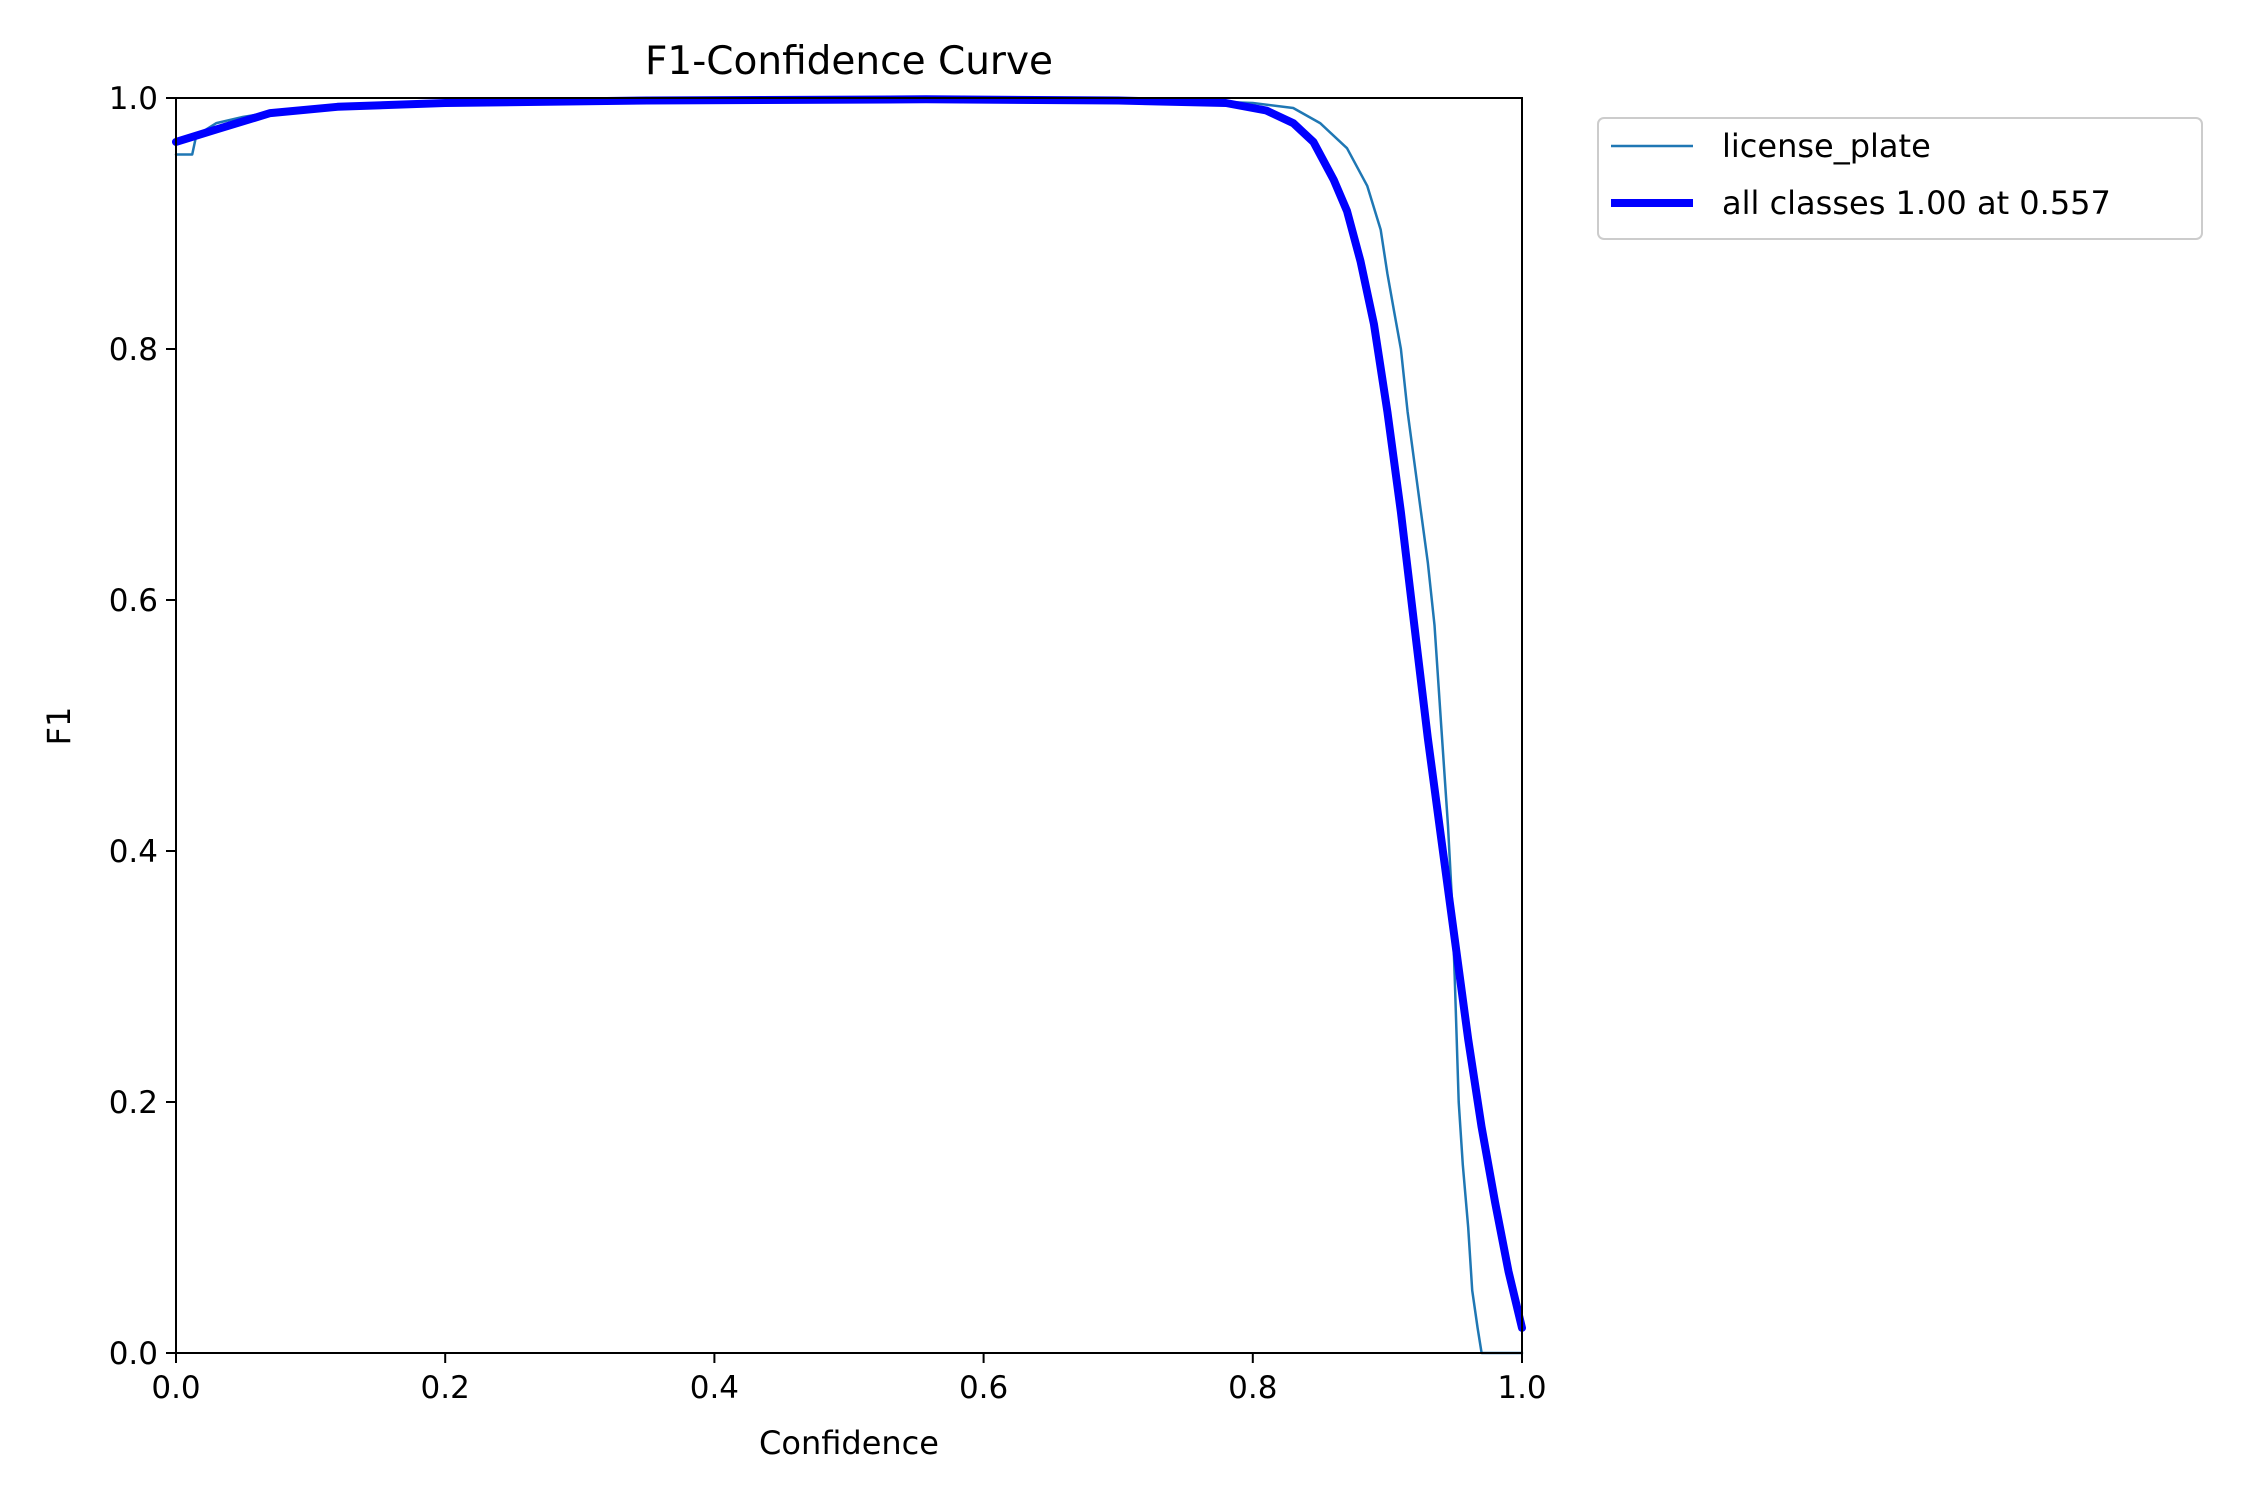 The width and height of the screenshot is (2250, 1500). What do you see at coordinates (445, 1388) in the screenshot?
I see `x-tick-label: 0.2` at bounding box center [445, 1388].